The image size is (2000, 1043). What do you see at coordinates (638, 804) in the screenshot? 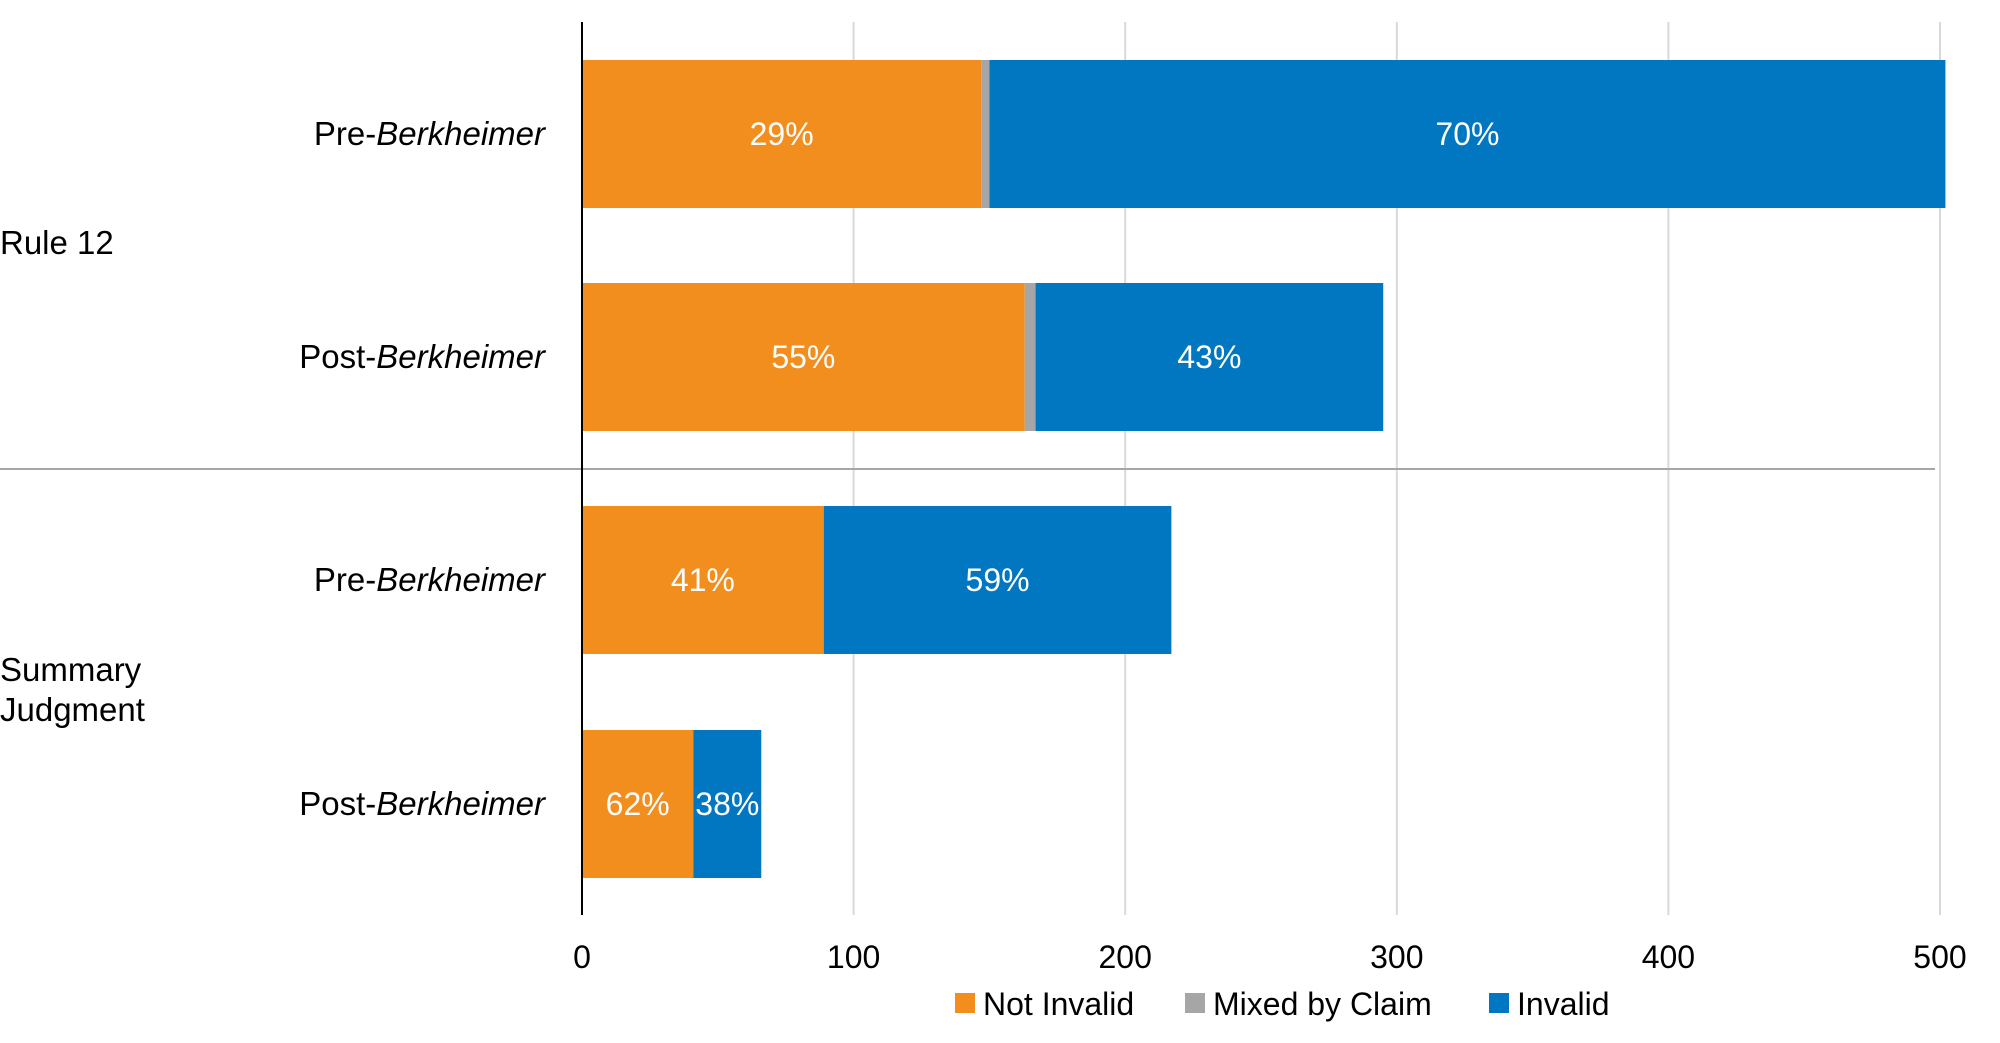
I see `data-label: 62%` at bounding box center [638, 804].